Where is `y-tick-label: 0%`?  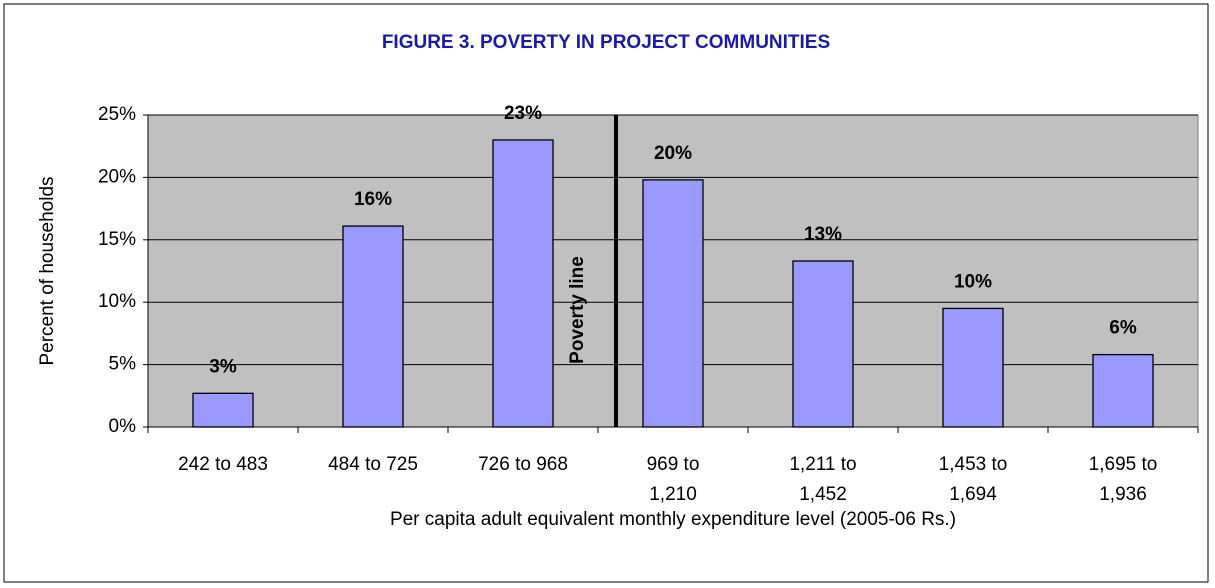 y-tick-label: 0% is located at coordinates (123, 426).